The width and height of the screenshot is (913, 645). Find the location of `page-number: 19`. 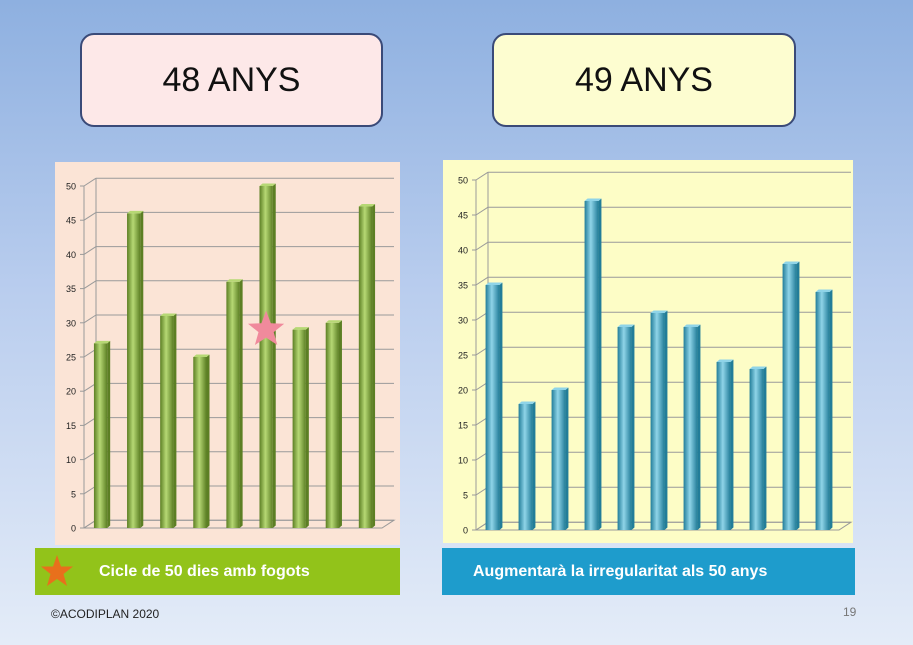

page-number: 19 is located at coordinates (850, 612).